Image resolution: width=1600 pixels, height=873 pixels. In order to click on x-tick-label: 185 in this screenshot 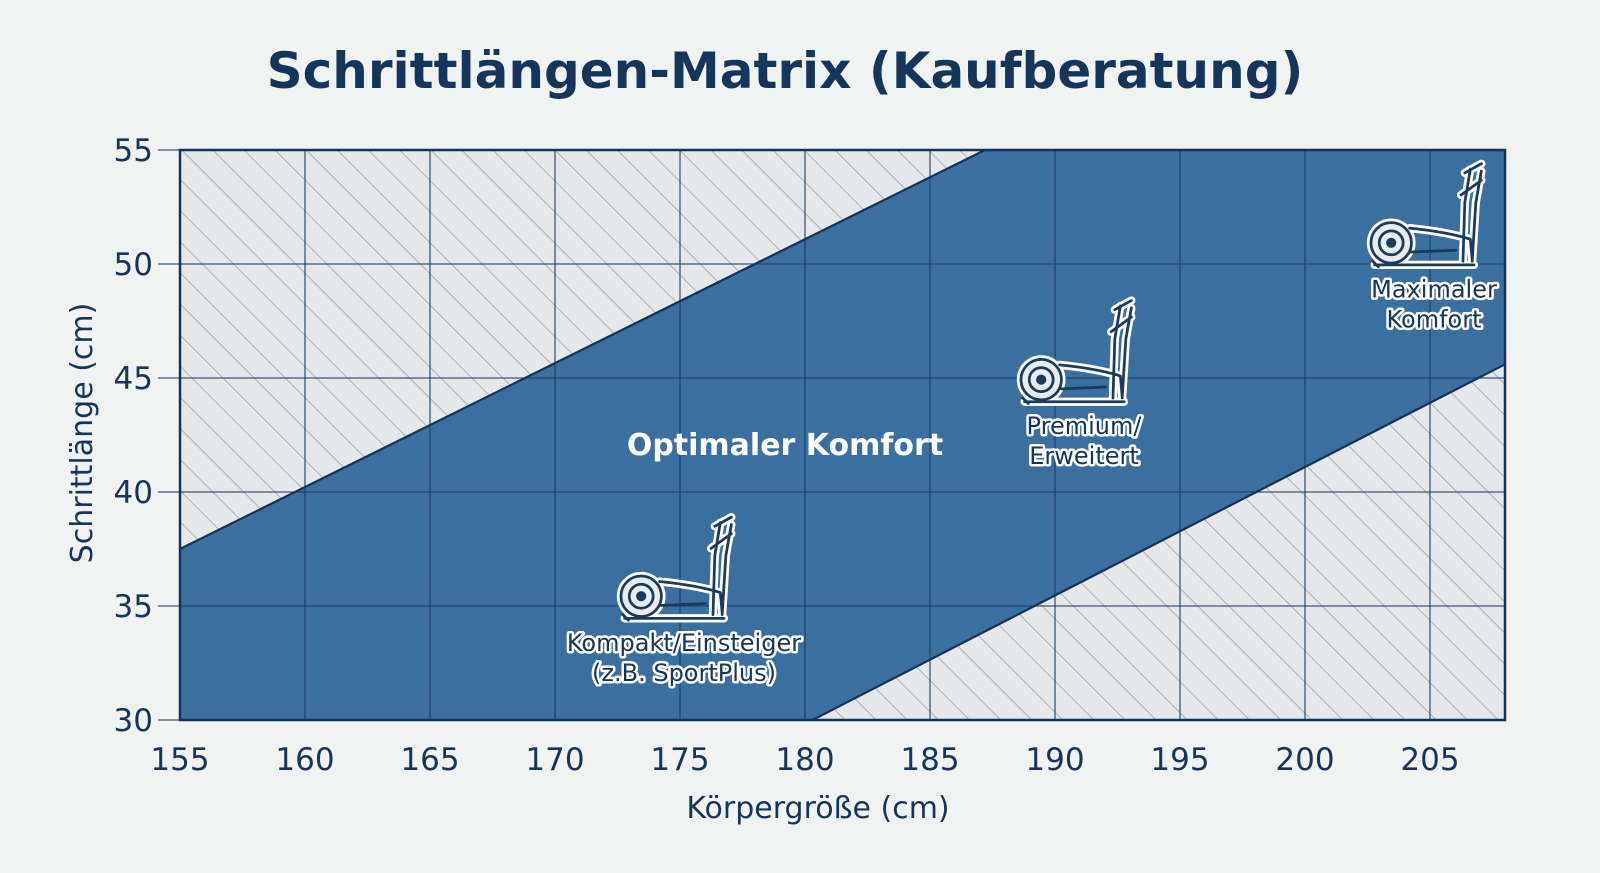, I will do `click(929, 760)`.